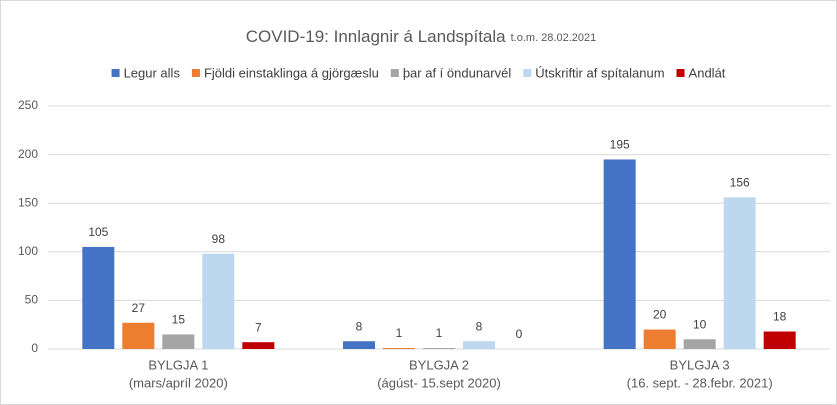 Image resolution: width=837 pixels, height=405 pixels. What do you see at coordinates (376, 36) in the screenshot?
I see `chart-title-main: COVID-19: Innlagnir á Landspítala` at bounding box center [376, 36].